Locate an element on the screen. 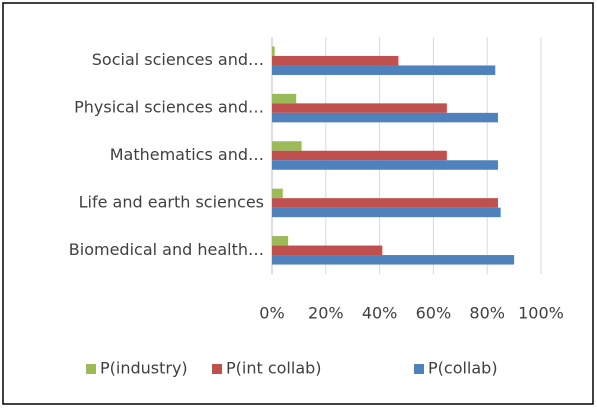 The height and width of the screenshot is (408, 597). legend-label: P(int collab) is located at coordinates (274, 368).